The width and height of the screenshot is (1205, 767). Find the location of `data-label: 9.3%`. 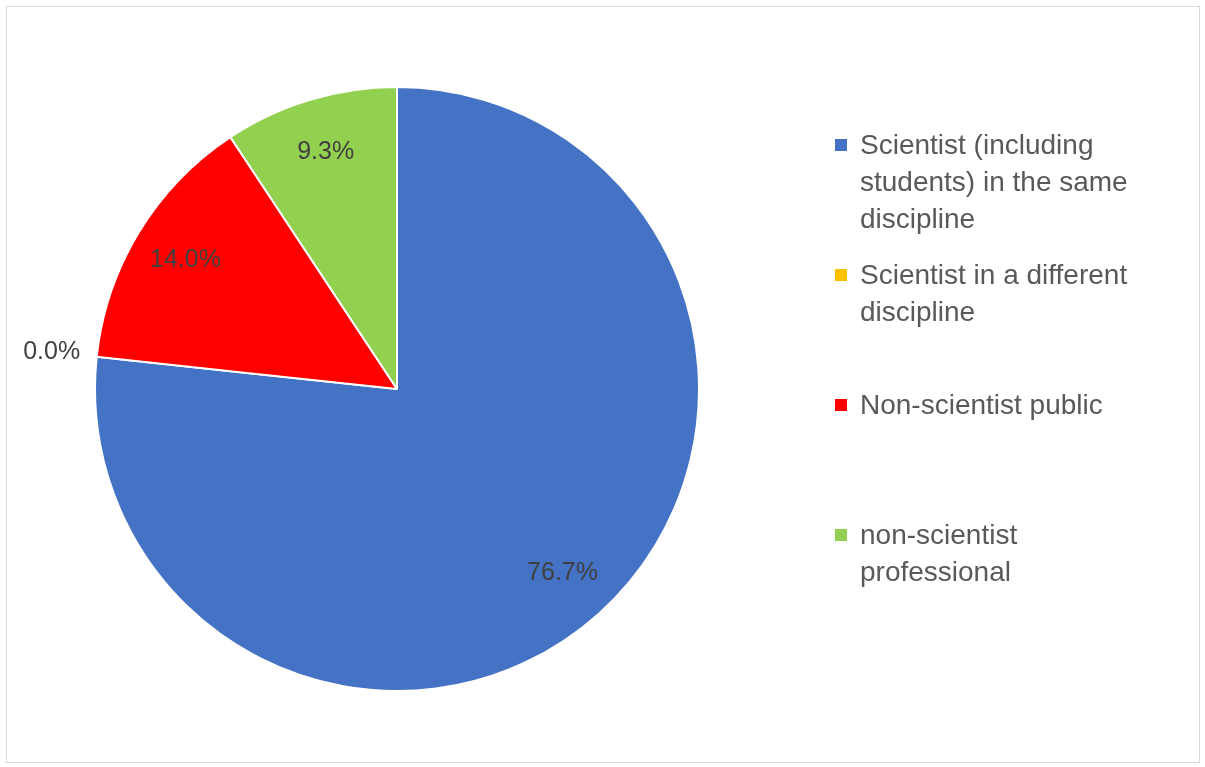

data-label: 9.3% is located at coordinates (326, 149).